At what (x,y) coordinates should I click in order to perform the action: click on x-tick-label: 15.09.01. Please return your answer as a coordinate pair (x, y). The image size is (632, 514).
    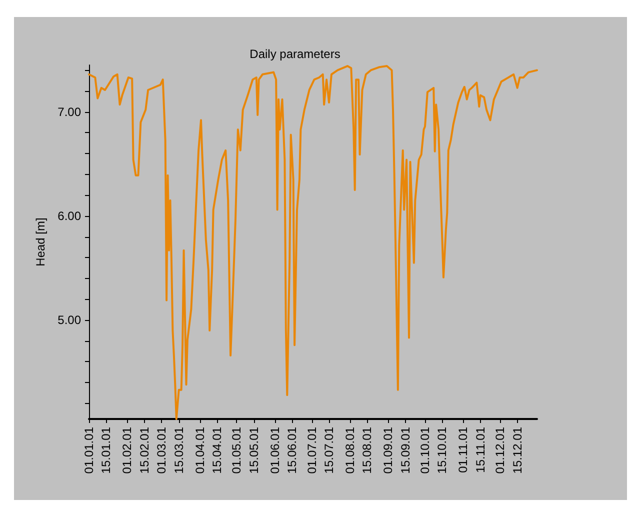
    Looking at the image, I should click on (405, 450).